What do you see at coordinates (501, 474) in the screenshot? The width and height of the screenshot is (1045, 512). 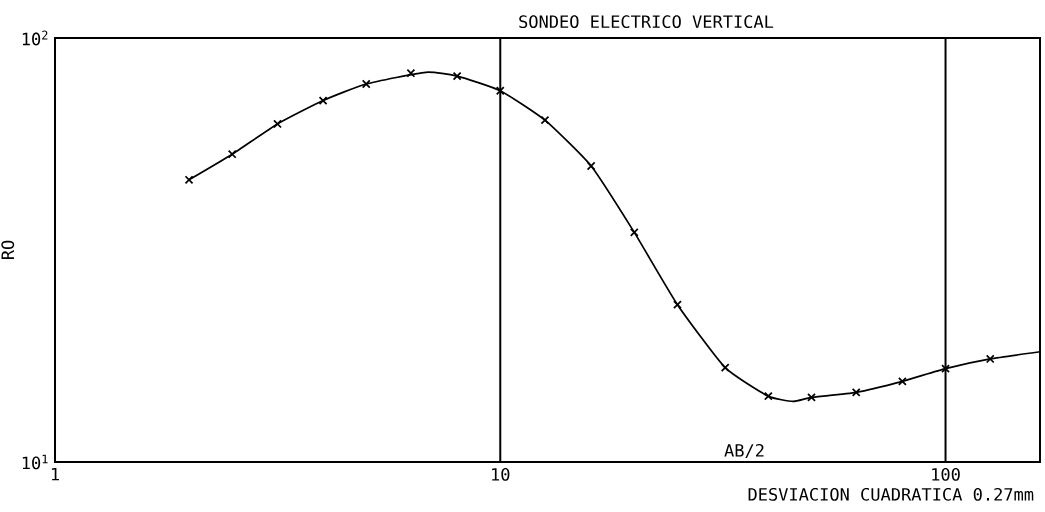 I see `x-tick-label: 10` at bounding box center [501, 474].